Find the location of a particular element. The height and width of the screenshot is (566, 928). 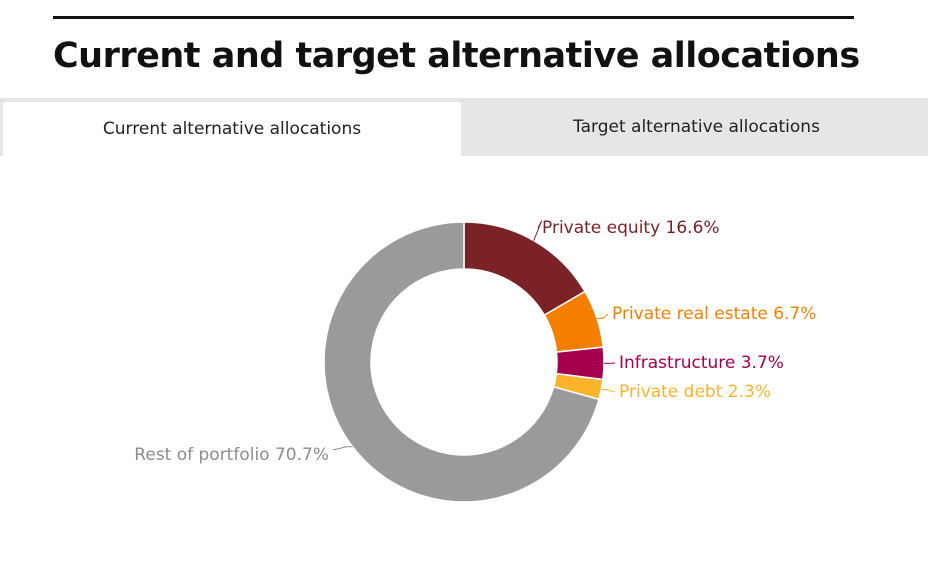

top-divider is located at coordinates (453, 17).